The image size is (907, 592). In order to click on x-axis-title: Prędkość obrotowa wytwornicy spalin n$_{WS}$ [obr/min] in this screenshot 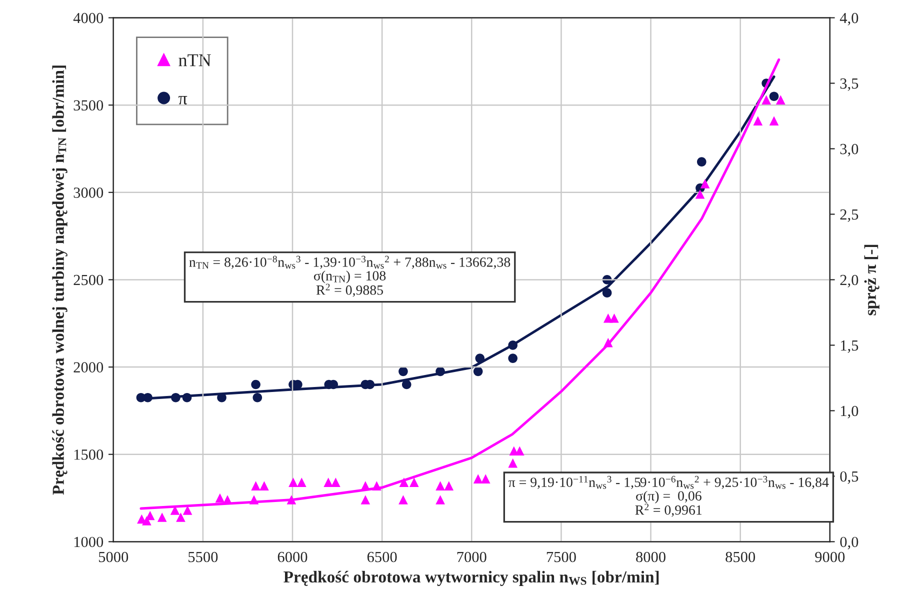, I will do `click(471, 578)`.